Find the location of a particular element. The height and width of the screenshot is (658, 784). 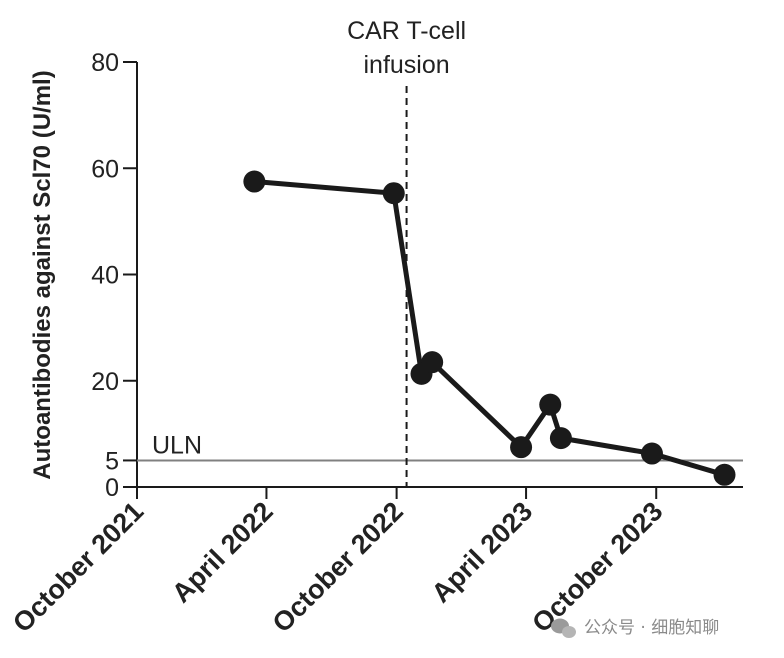

infusion-label-line2: infusion is located at coordinates (406, 65).